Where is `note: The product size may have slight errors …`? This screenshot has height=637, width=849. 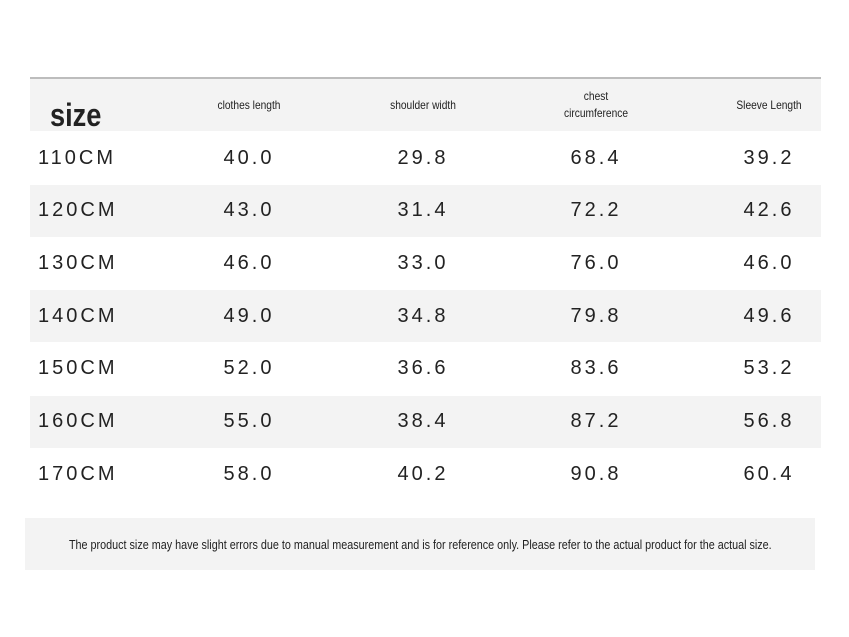
note: The product size may have slight errors … is located at coordinates (420, 544).